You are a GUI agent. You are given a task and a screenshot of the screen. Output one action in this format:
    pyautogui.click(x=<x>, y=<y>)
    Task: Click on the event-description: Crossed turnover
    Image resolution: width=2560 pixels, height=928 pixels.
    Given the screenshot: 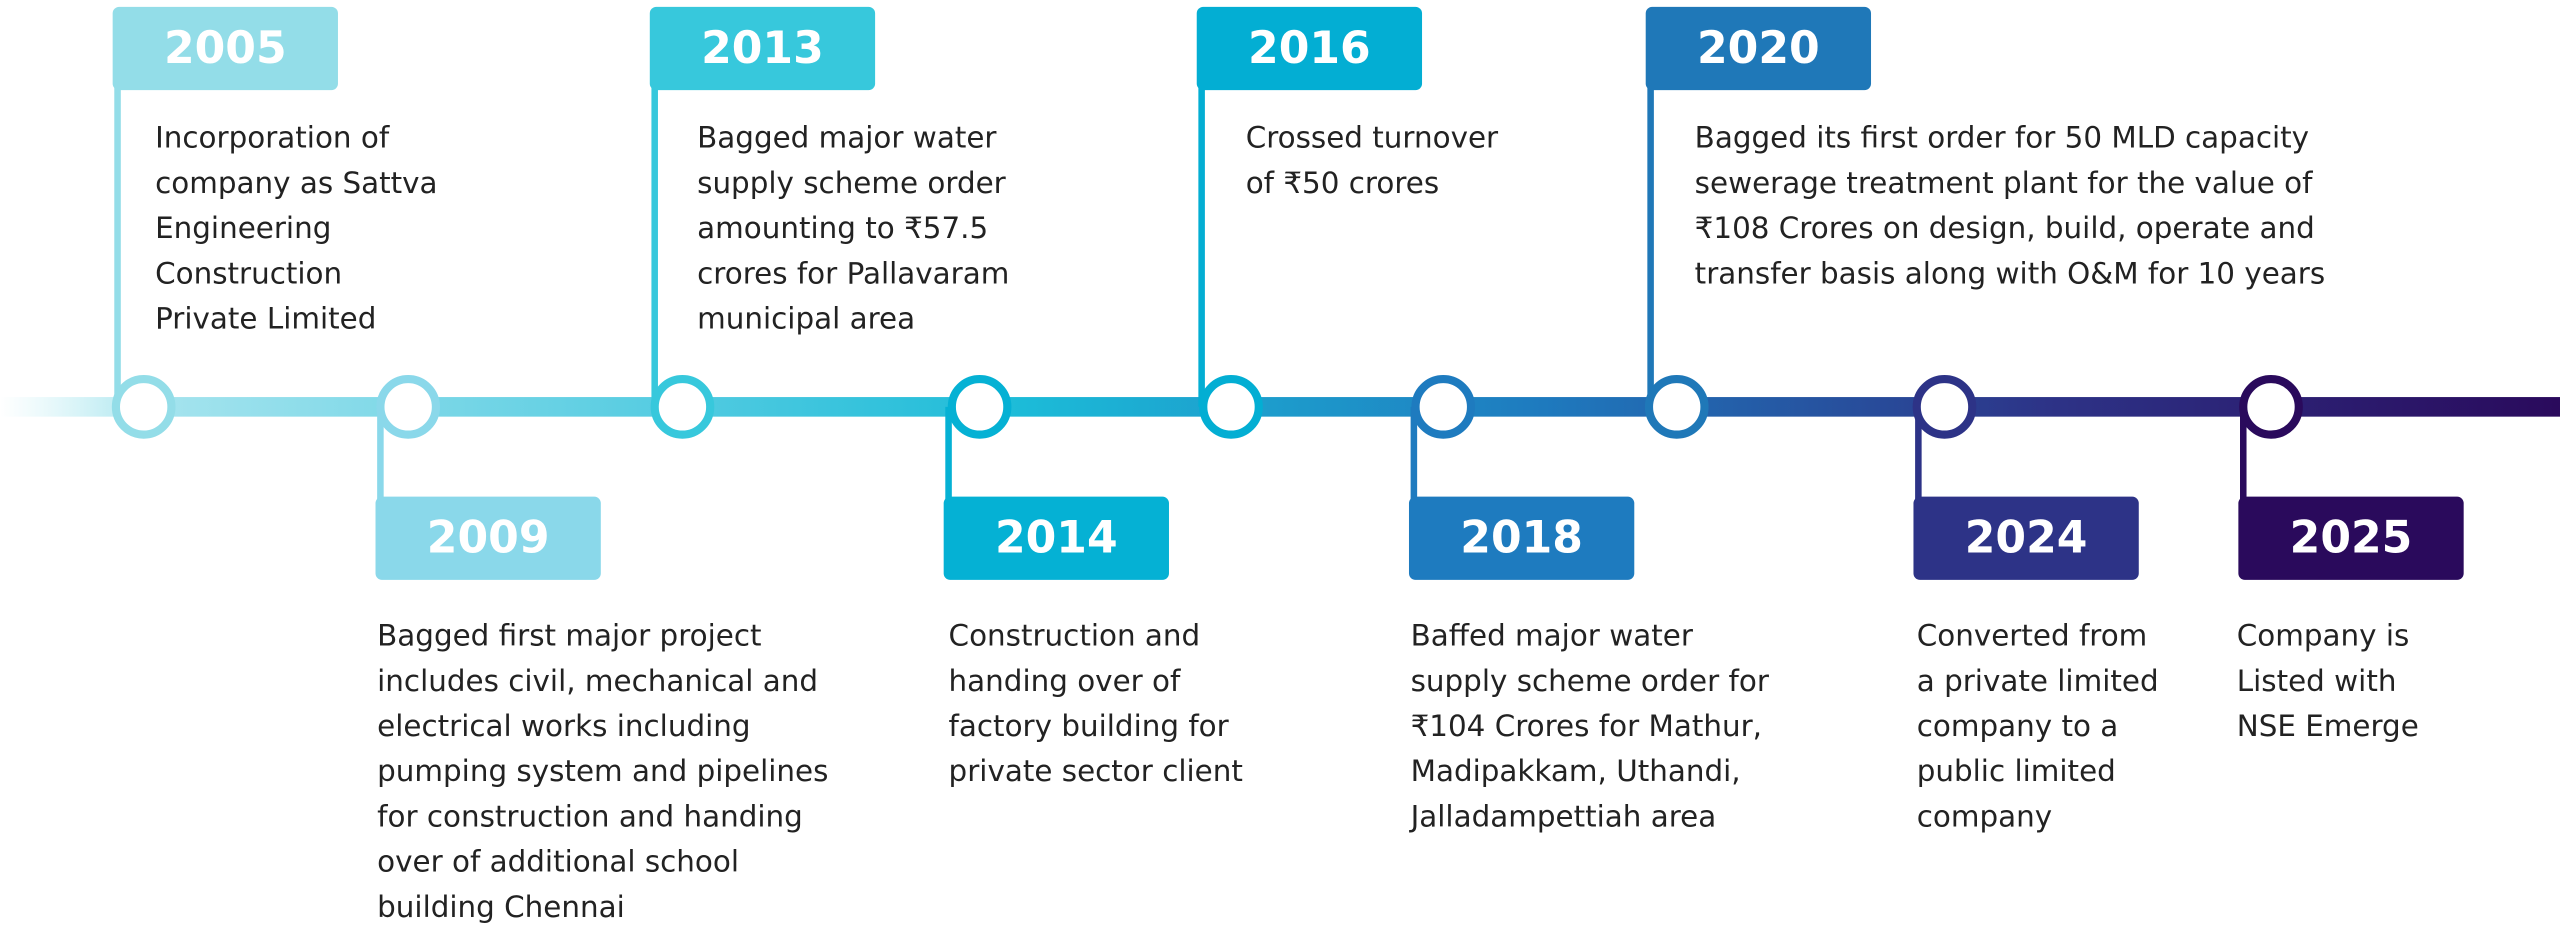 What is the action you would take?
    pyautogui.click(x=1372, y=138)
    